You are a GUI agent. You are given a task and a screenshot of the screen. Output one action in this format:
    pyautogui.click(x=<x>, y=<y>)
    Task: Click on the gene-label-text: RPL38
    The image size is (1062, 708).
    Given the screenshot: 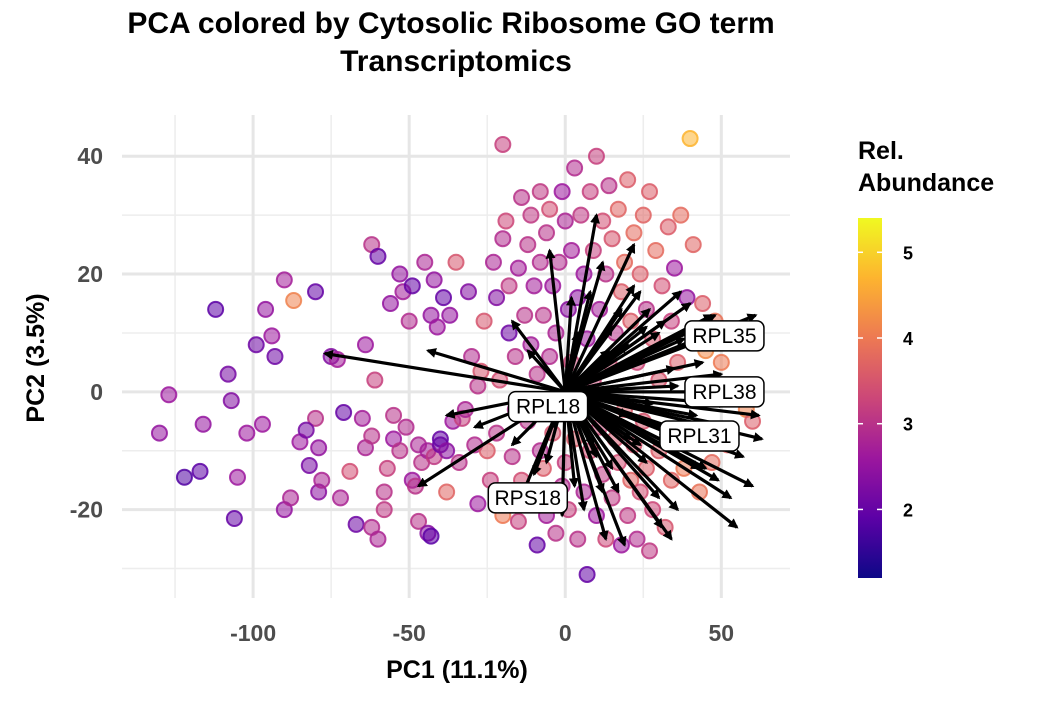 What is the action you would take?
    pyautogui.click(x=724, y=392)
    